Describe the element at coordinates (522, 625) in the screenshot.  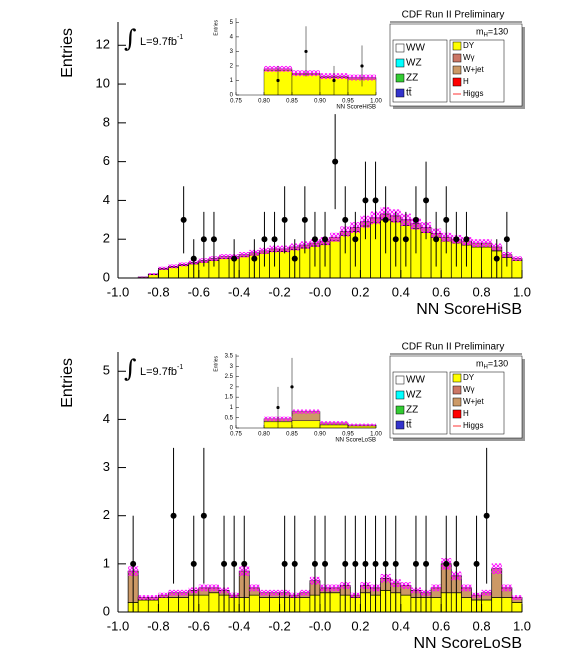
I see `x-tick-label: 1.0` at that location.